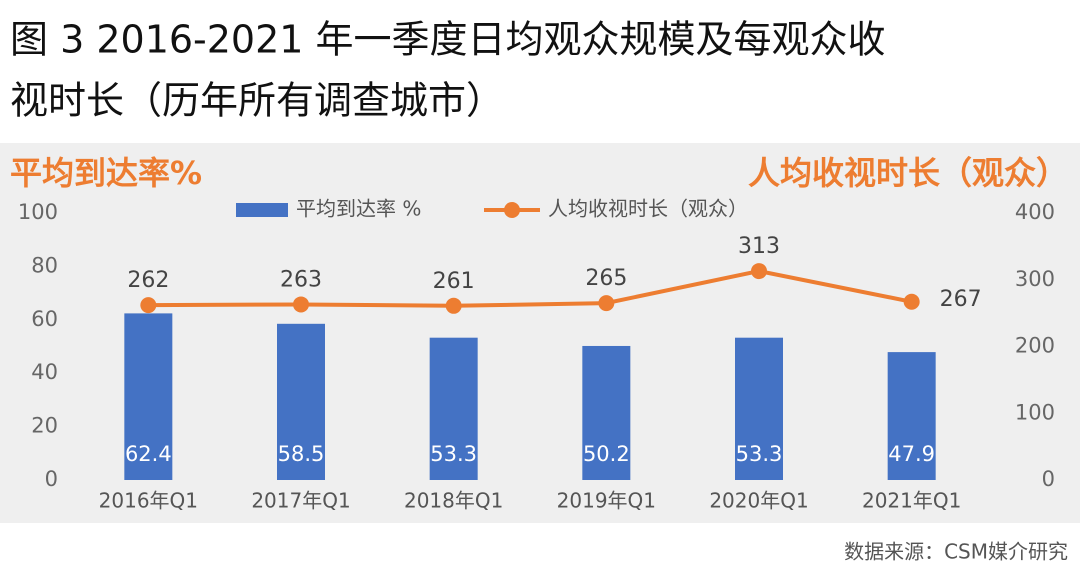 This screenshot has width=1080, height=581. What do you see at coordinates (148, 501) in the screenshot?
I see `x-tick-label: 2016年Q1` at bounding box center [148, 501].